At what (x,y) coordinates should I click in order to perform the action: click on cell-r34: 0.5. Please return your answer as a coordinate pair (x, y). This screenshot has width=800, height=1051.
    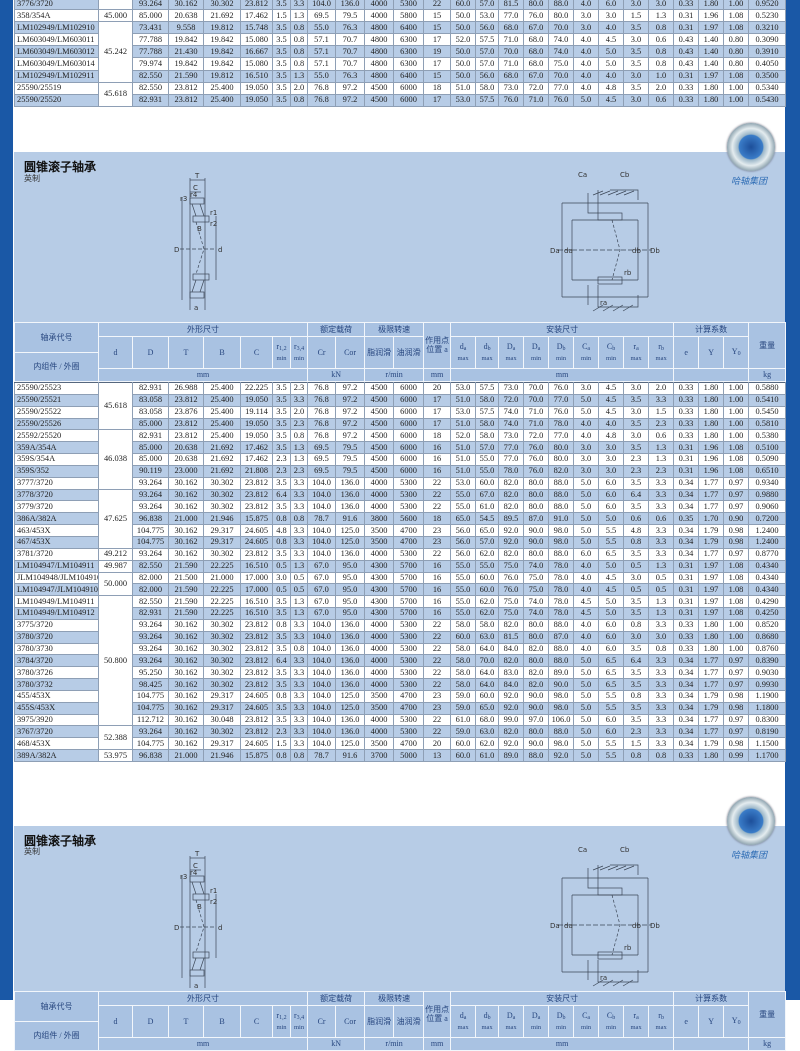
    Looking at the image, I should click on (299, 590).